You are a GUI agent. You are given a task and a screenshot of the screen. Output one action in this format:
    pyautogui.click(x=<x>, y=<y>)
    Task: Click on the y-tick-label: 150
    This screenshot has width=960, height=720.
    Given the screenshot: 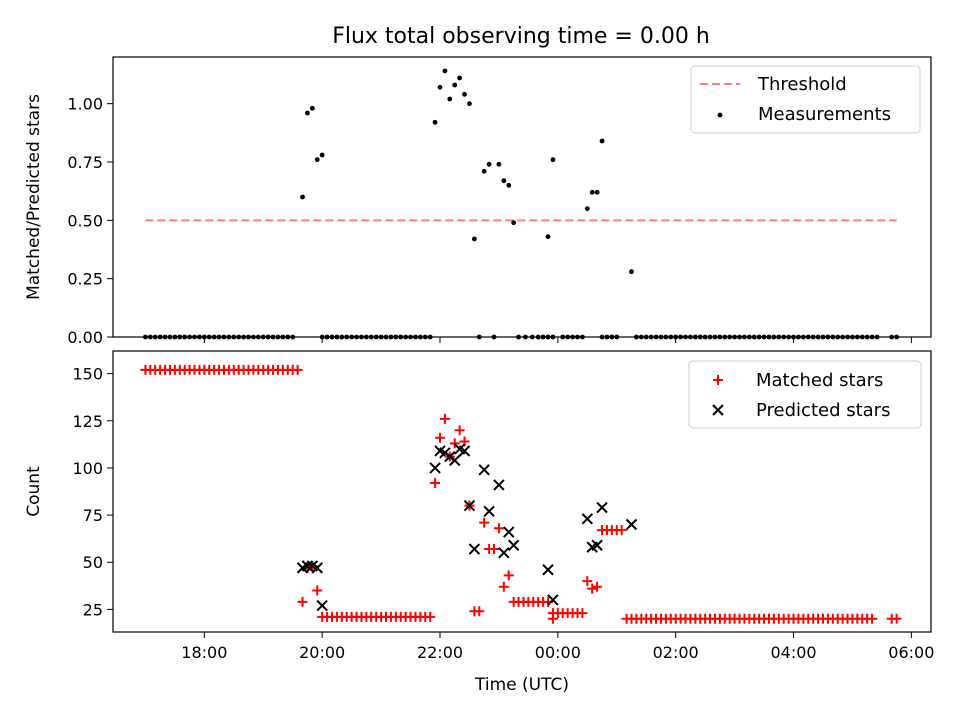 What is the action you would take?
    pyautogui.click(x=87, y=374)
    